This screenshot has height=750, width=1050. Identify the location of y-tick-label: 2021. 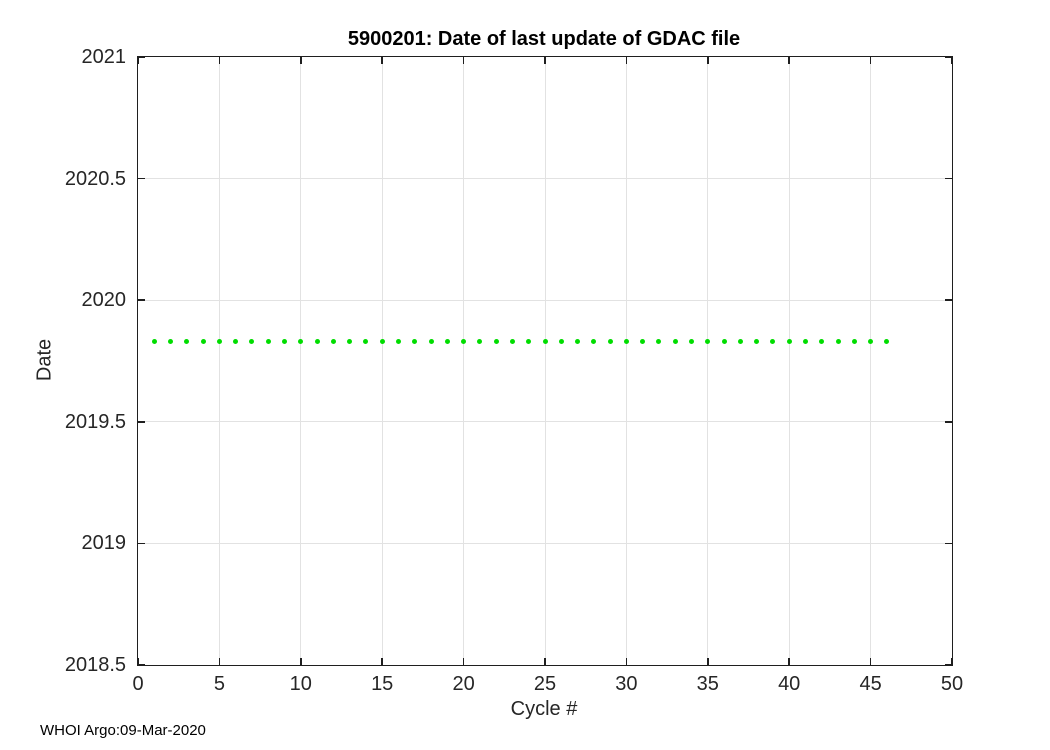
(104, 57).